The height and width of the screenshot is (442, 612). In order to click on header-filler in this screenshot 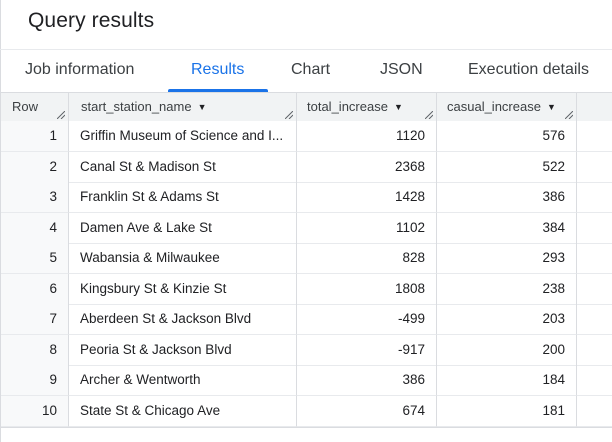, I will do `click(594, 107)`.